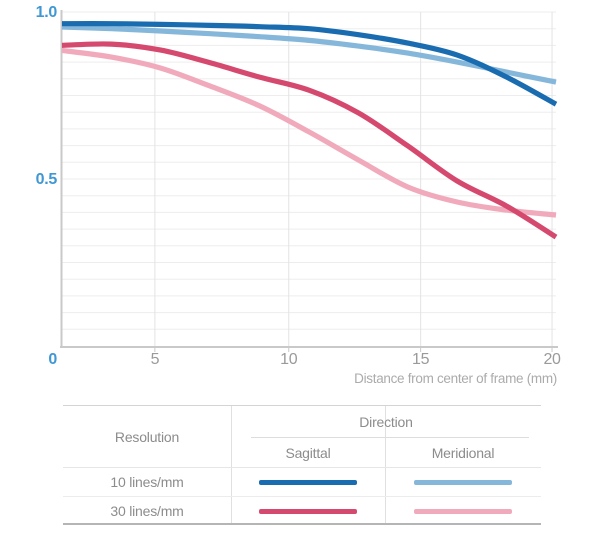 The image size is (604, 549). What do you see at coordinates (47, 179) in the screenshot?
I see `y-tick-label-0.5: 0.5` at bounding box center [47, 179].